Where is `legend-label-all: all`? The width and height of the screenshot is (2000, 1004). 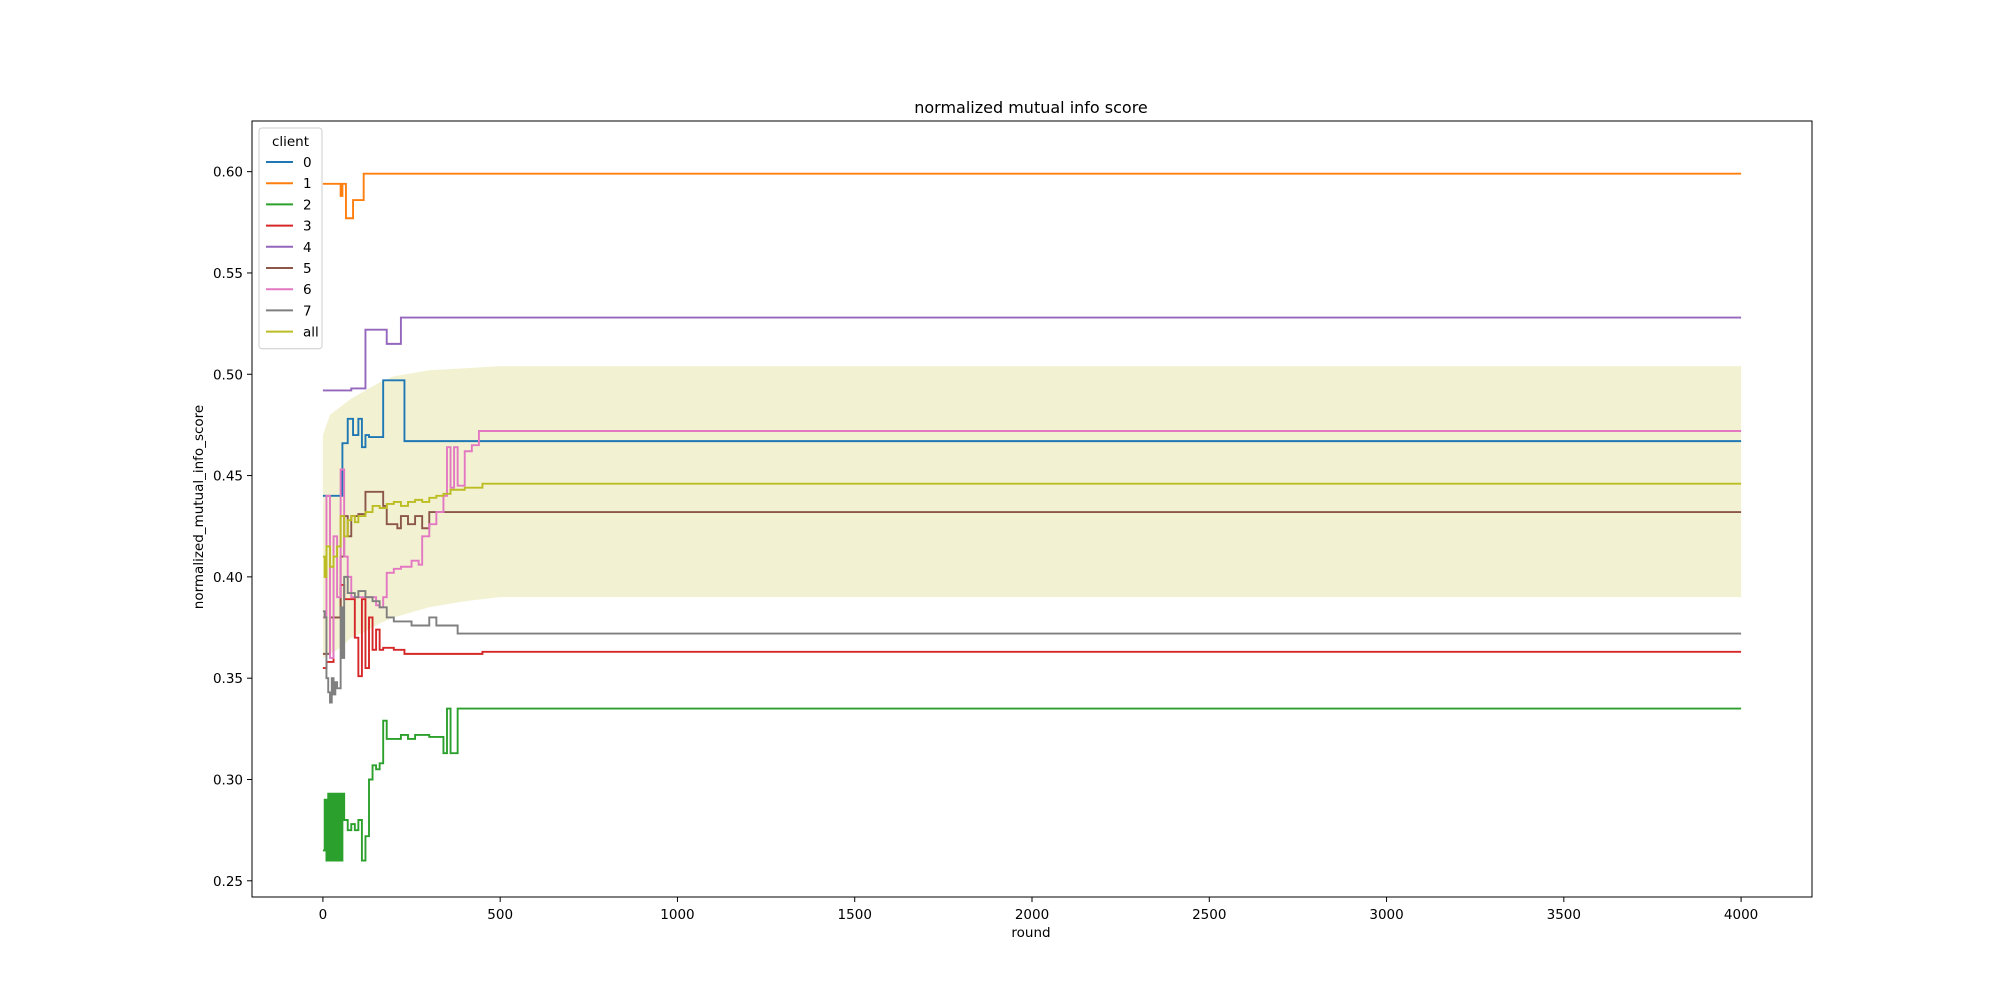 legend-label-all: all is located at coordinates (311, 333).